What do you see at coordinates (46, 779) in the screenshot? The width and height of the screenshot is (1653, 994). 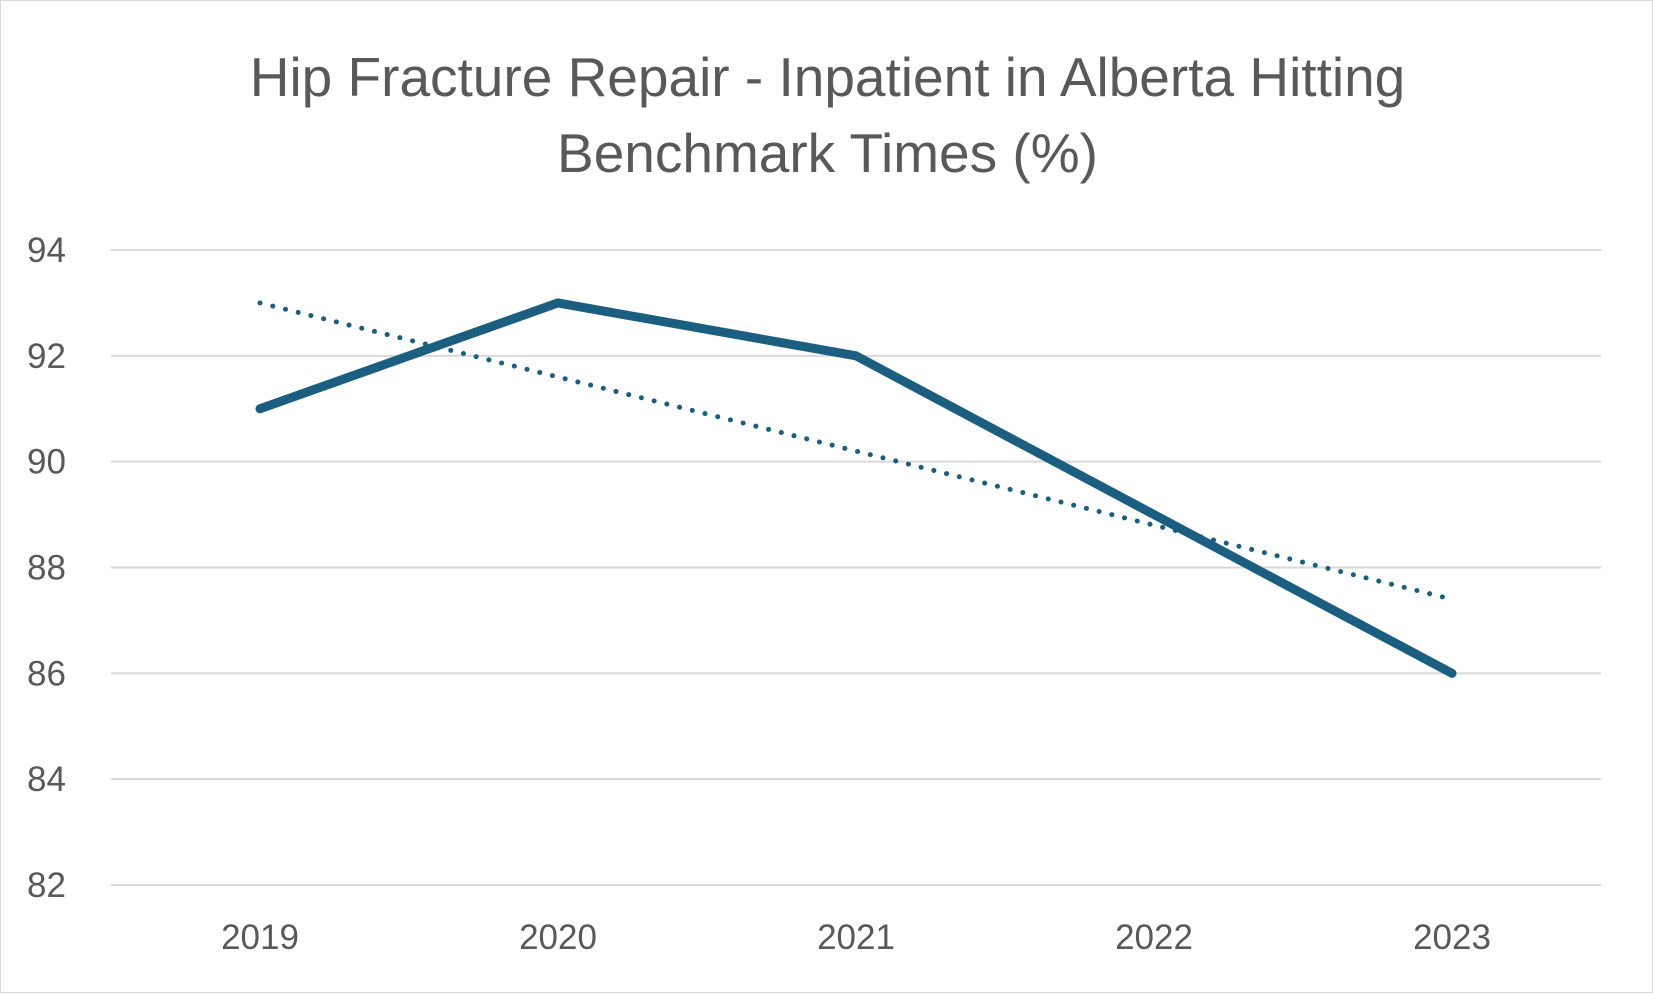 I see `y-tick-label-84: 84` at bounding box center [46, 779].